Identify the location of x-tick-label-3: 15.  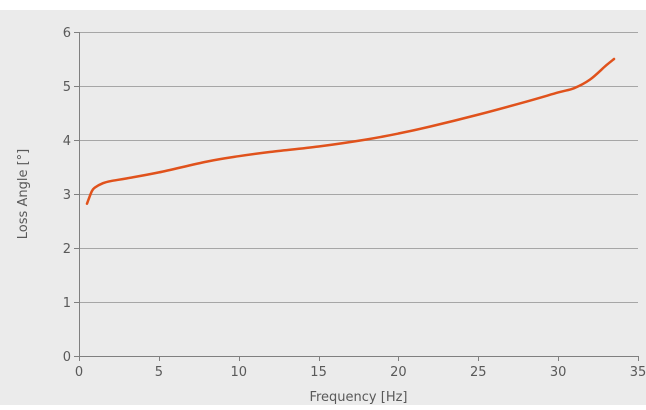
(318, 372).